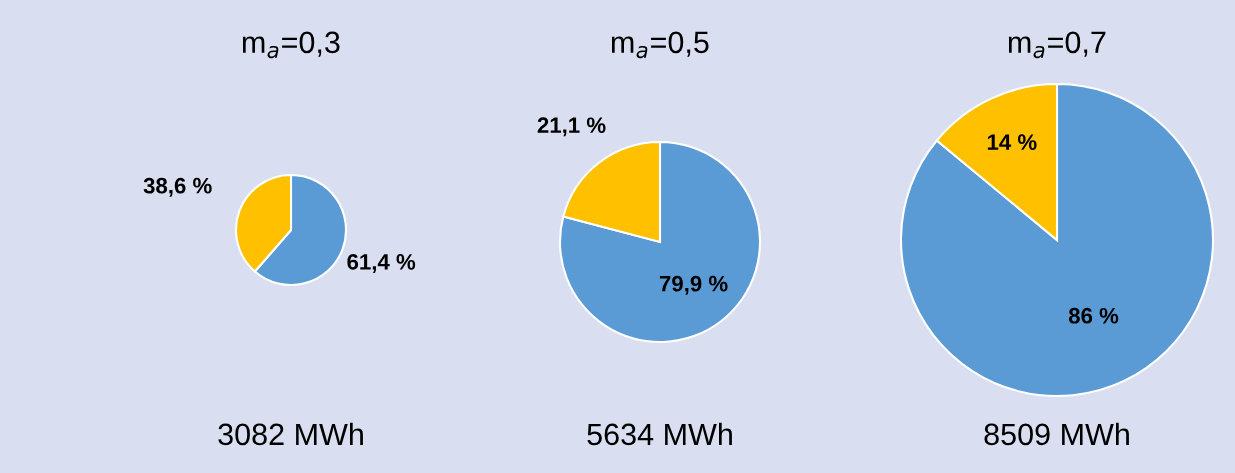 This screenshot has width=1235, height=473. I want to click on text: 3082 MWh, so click(290, 434).